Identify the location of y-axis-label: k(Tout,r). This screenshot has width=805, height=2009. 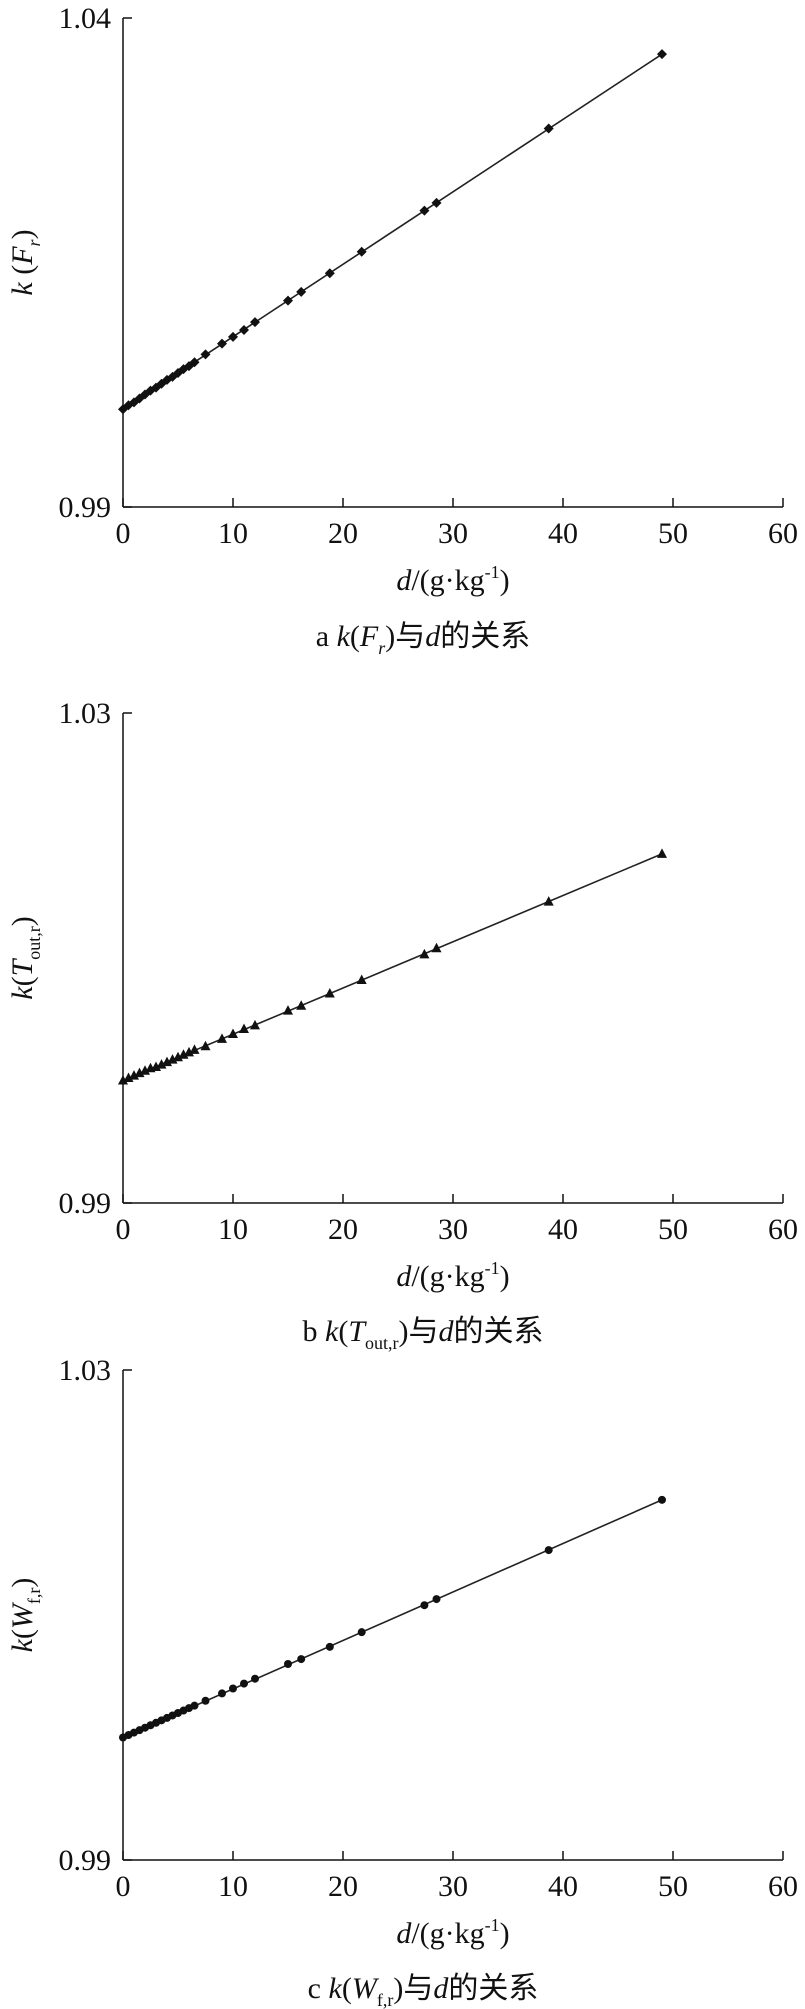
(25, 958).